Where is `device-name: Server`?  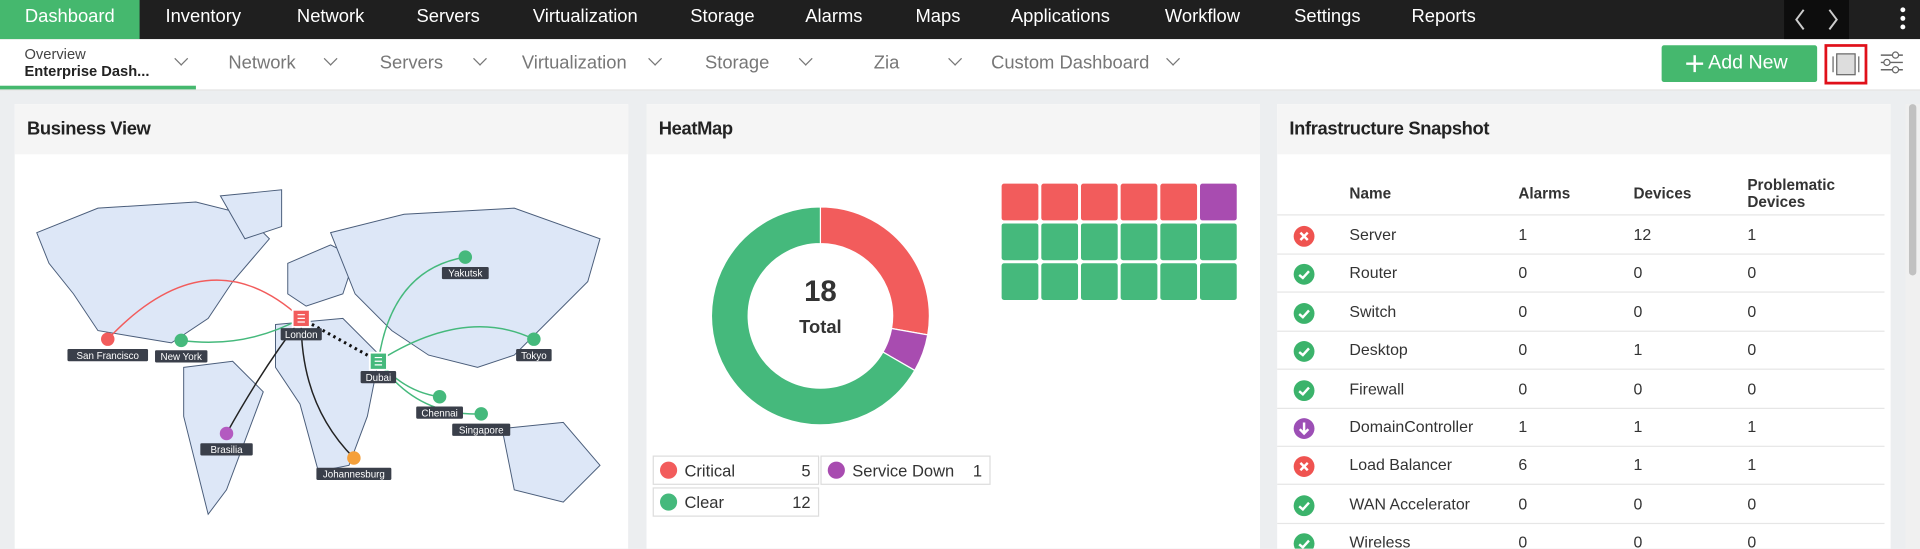 device-name: Server is located at coordinates (1373, 234).